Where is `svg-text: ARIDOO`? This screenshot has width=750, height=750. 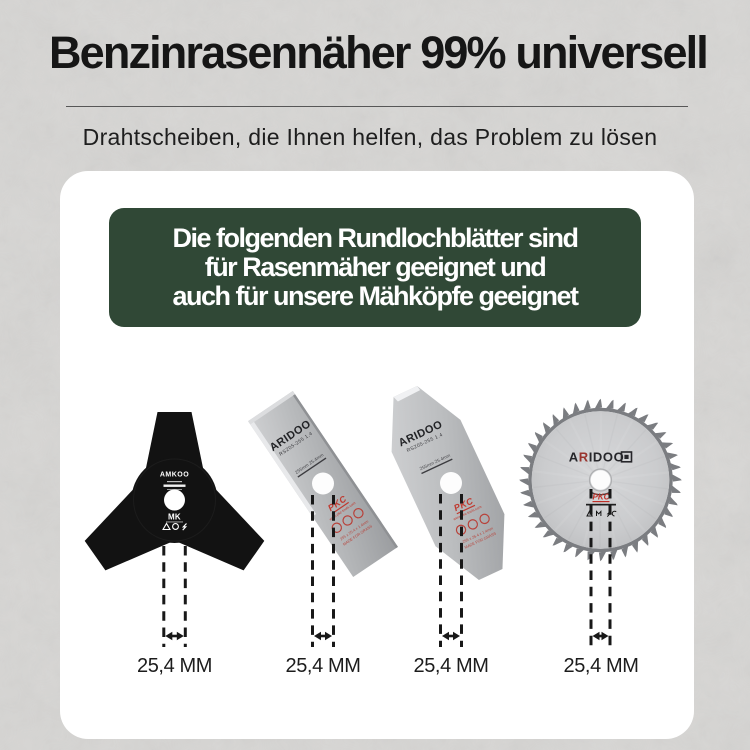 svg-text: ARIDOO is located at coordinates (597, 457).